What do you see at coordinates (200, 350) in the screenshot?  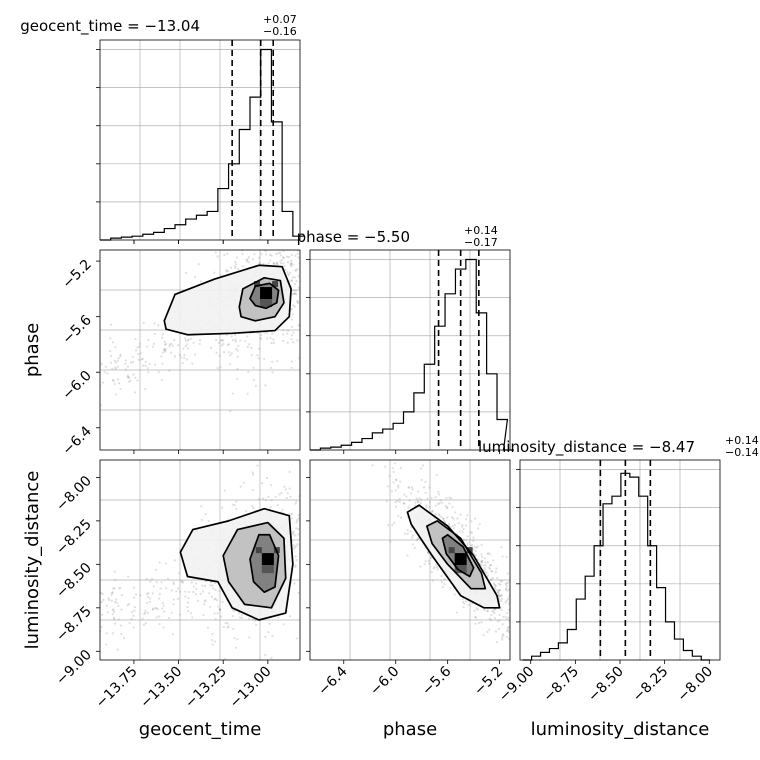 I see `panel-frame` at bounding box center [200, 350].